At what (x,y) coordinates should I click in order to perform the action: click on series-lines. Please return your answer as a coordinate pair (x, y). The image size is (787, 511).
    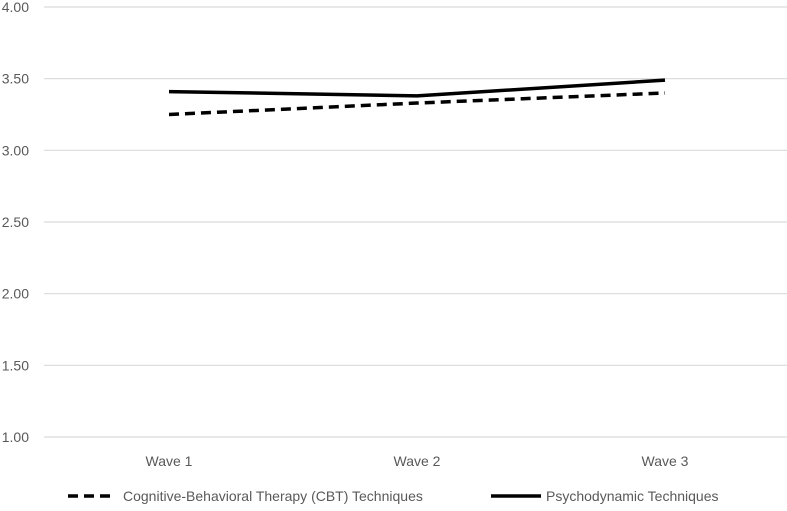
    Looking at the image, I should click on (417, 97).